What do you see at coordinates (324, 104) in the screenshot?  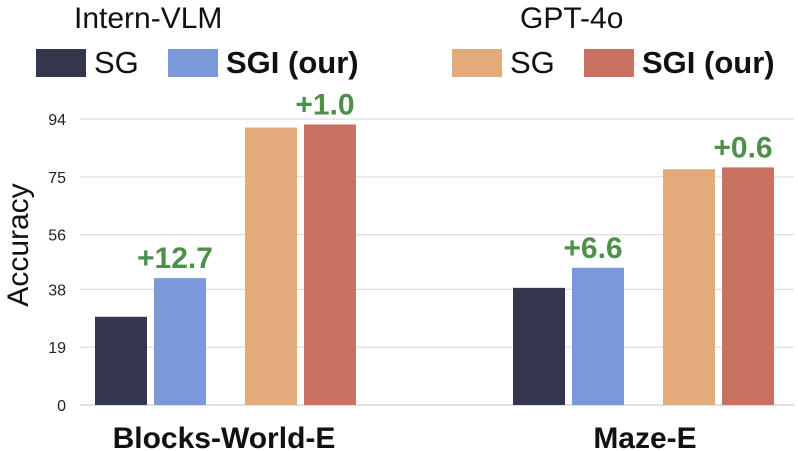 I see `delta-label-1: +1.0` at bounding box center [324, 104].